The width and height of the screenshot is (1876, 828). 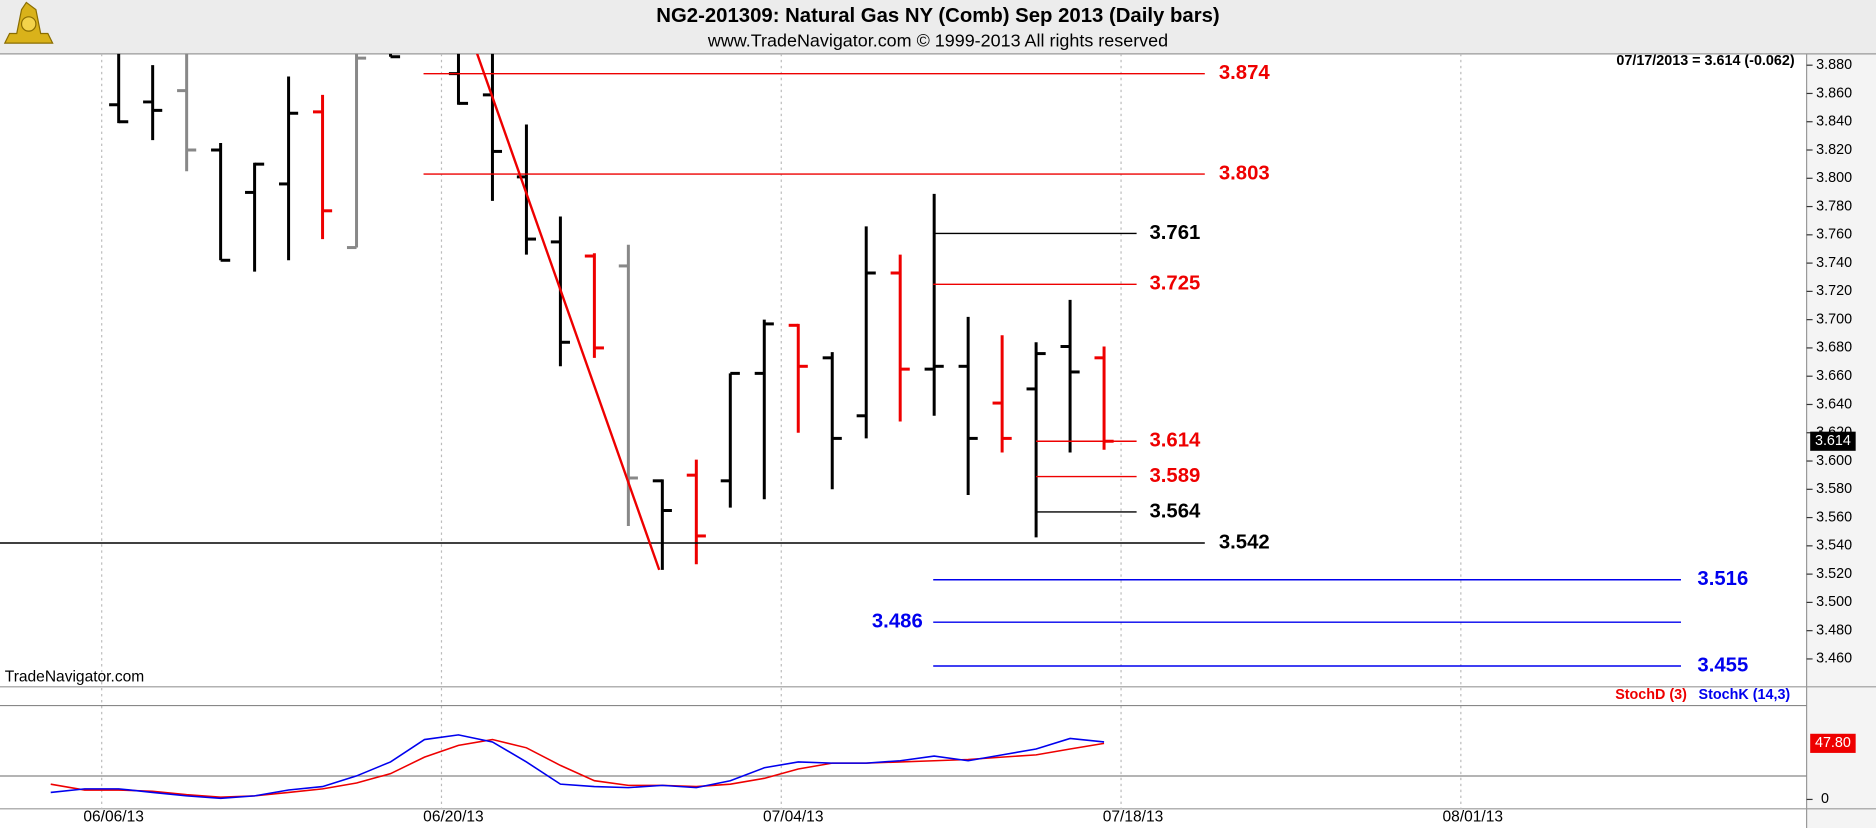 I want to click on level-label: 3.516, so click(x=1722, y=579).